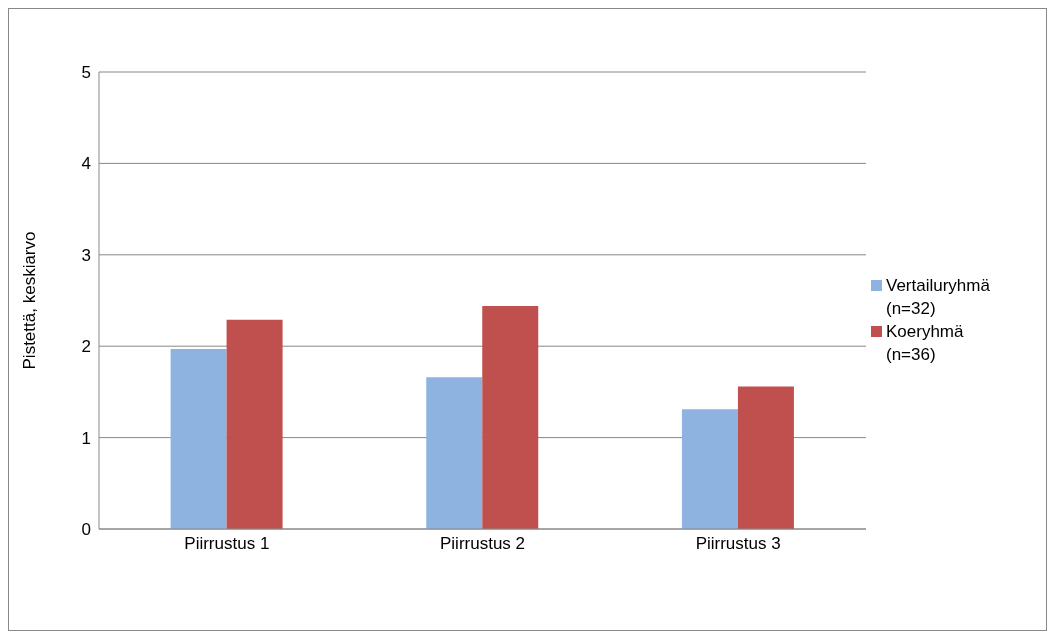 The width and height of the screenshot is (1057, 641). What do you see at coordinates (86, 347) in the screenshot?
I see `y-tick-label: 2` at bounding box center [86, 347].